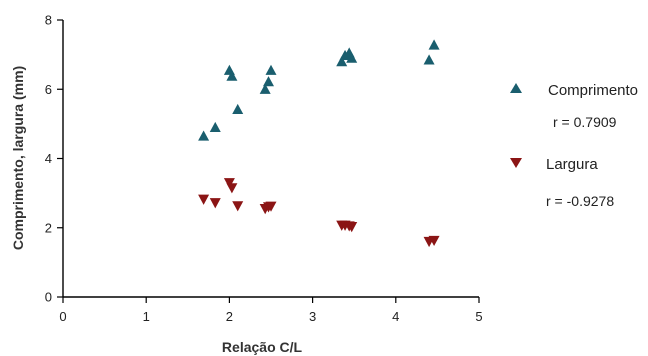 Image resolution: width=648 pixels, height=356 pixels. Describe the element at coordinates (585, 122) in the screenshot. I see `legend-r-comprimento: r = 0.7909` at that location.